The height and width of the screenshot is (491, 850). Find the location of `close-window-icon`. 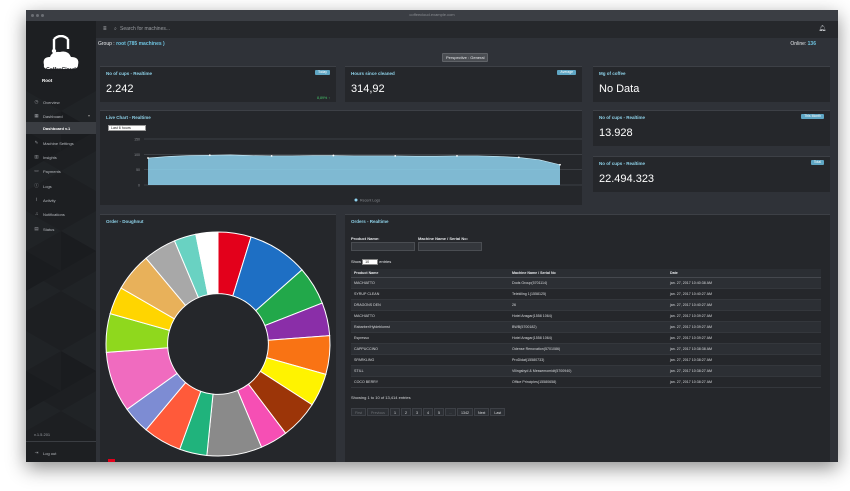

close-window-icon is located at coordinates (32, 15).